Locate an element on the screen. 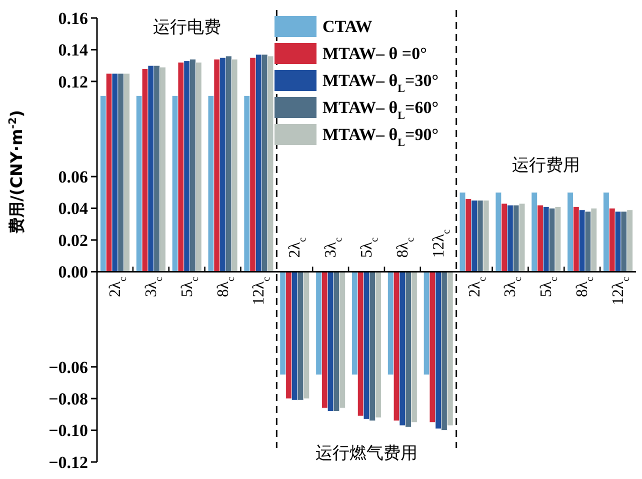 This screenshot has height=479, width=642. y-tick-label: −0.06 is located at coordinates (68, 367).